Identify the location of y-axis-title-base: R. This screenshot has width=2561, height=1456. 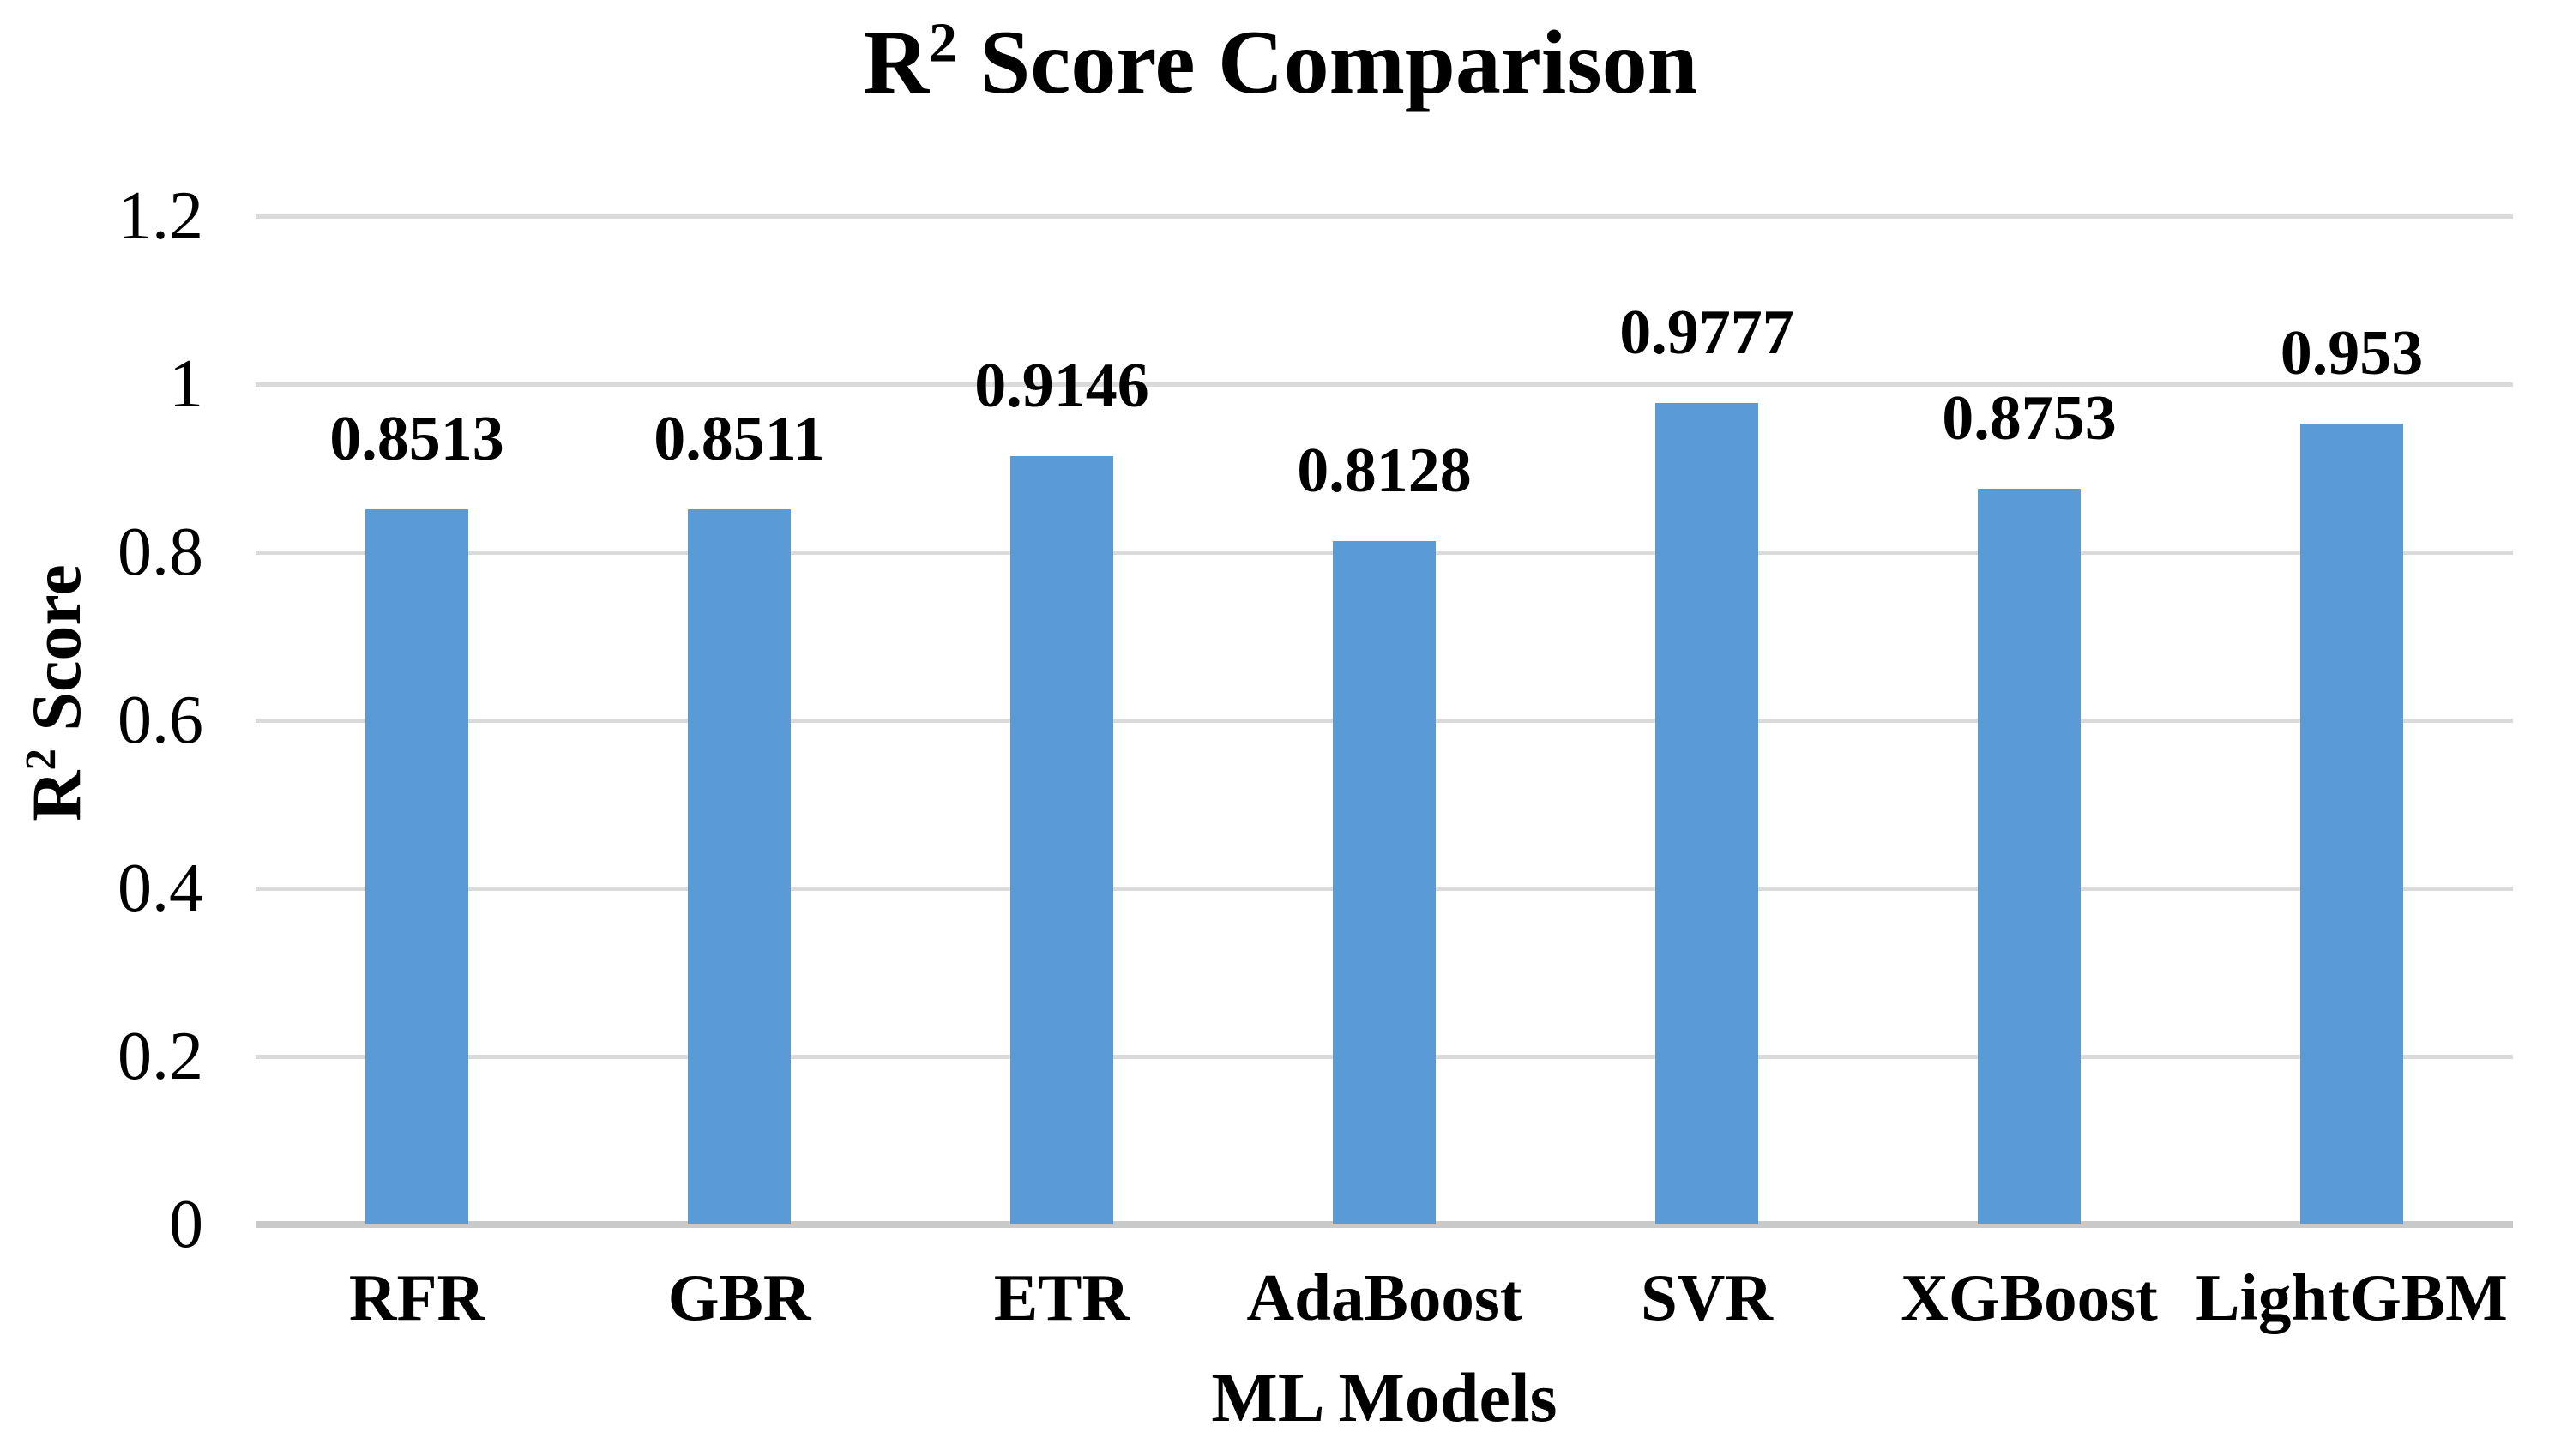
(56, 796).